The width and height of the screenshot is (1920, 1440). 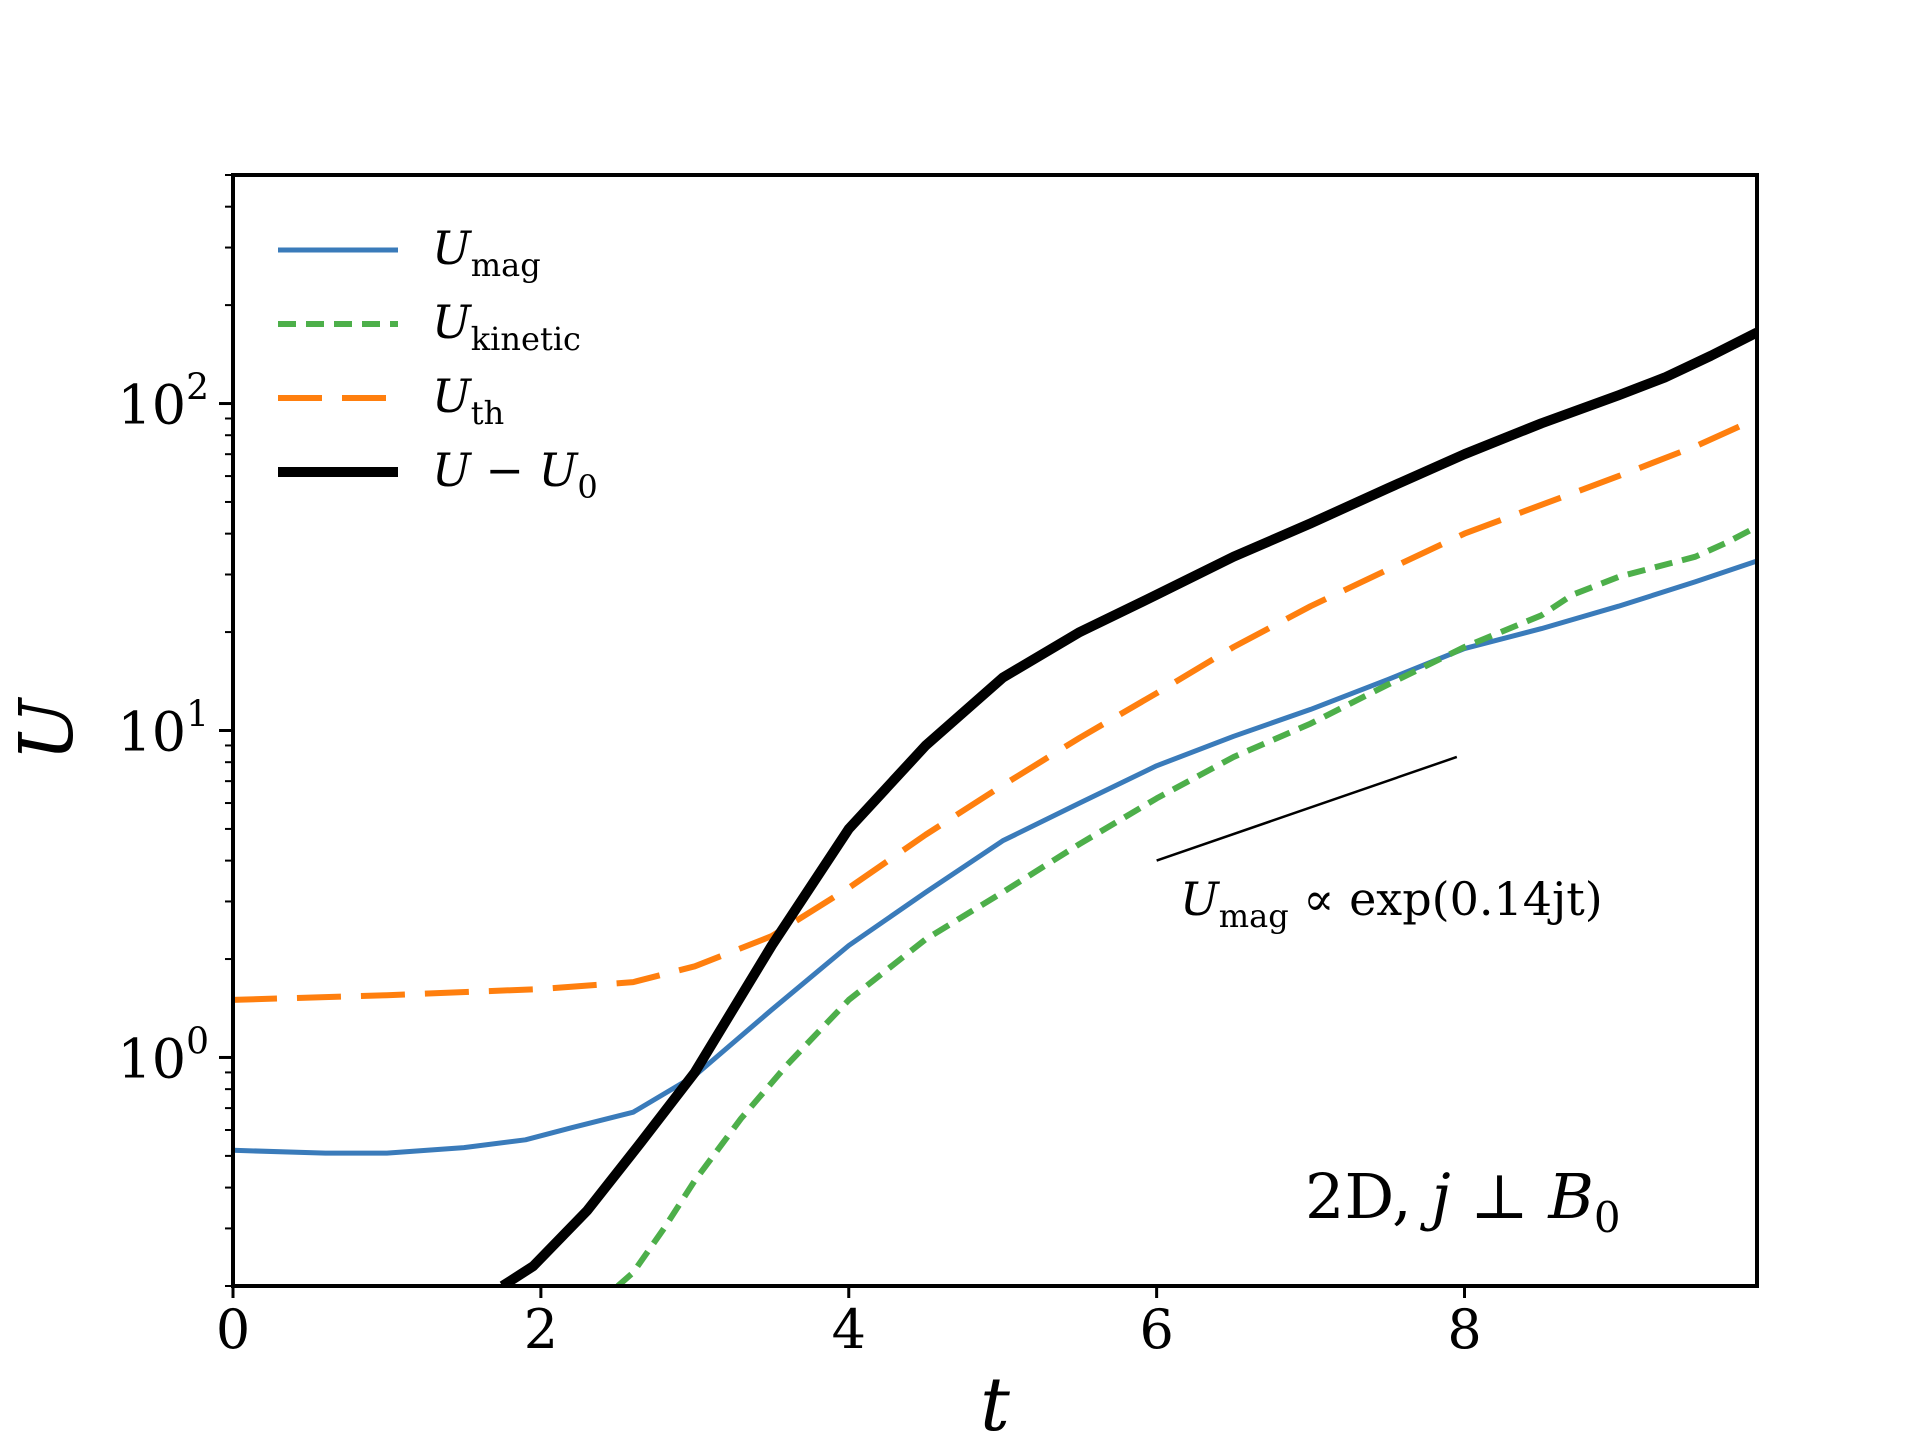 What do you see at coordinates (1446, 899) in the screenshot?
I see `fit-annotation-rest: ∝ exp(0.14jt)` at bounding box center [1446, 899].